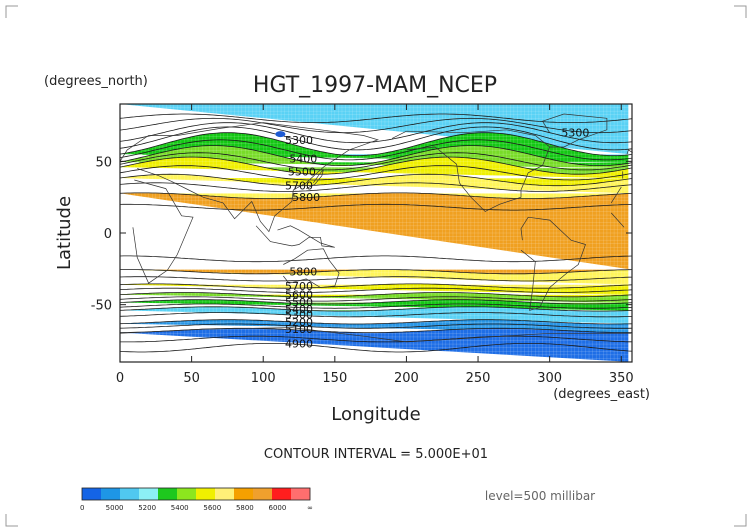  I want to click on colorbar-label: 5600, so click(212, 508).